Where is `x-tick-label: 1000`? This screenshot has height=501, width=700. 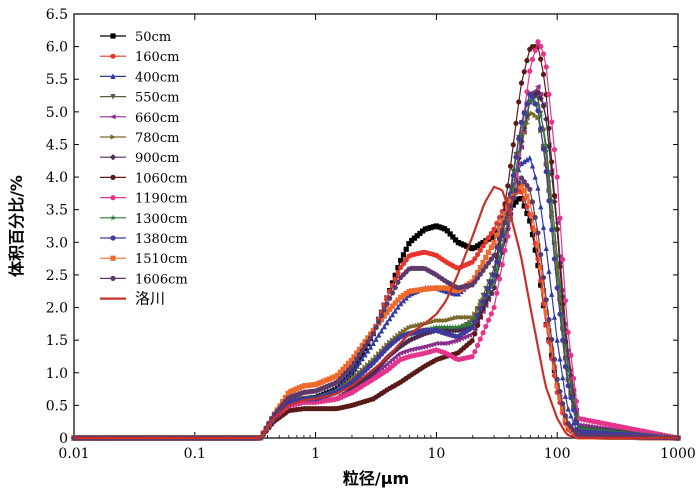 x-tick-label: 1000 is located at coordinates (678, 454).